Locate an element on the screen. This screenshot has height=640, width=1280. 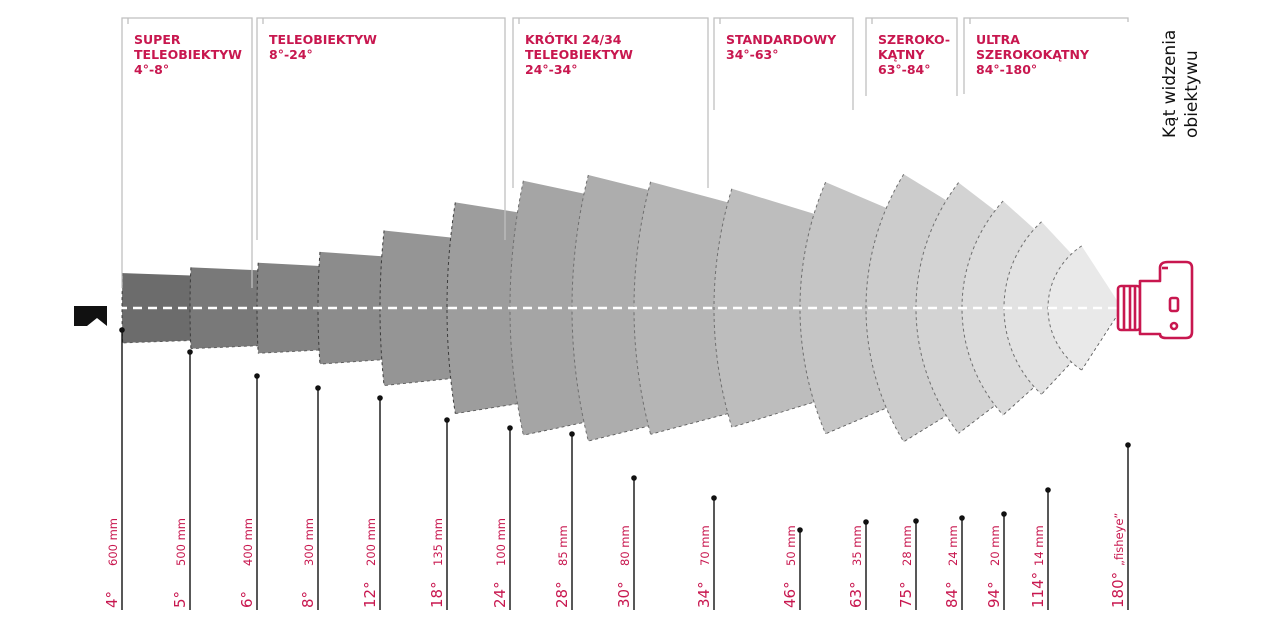
group-label-line: STANDARDOWY is located at coordinates (781, 39).